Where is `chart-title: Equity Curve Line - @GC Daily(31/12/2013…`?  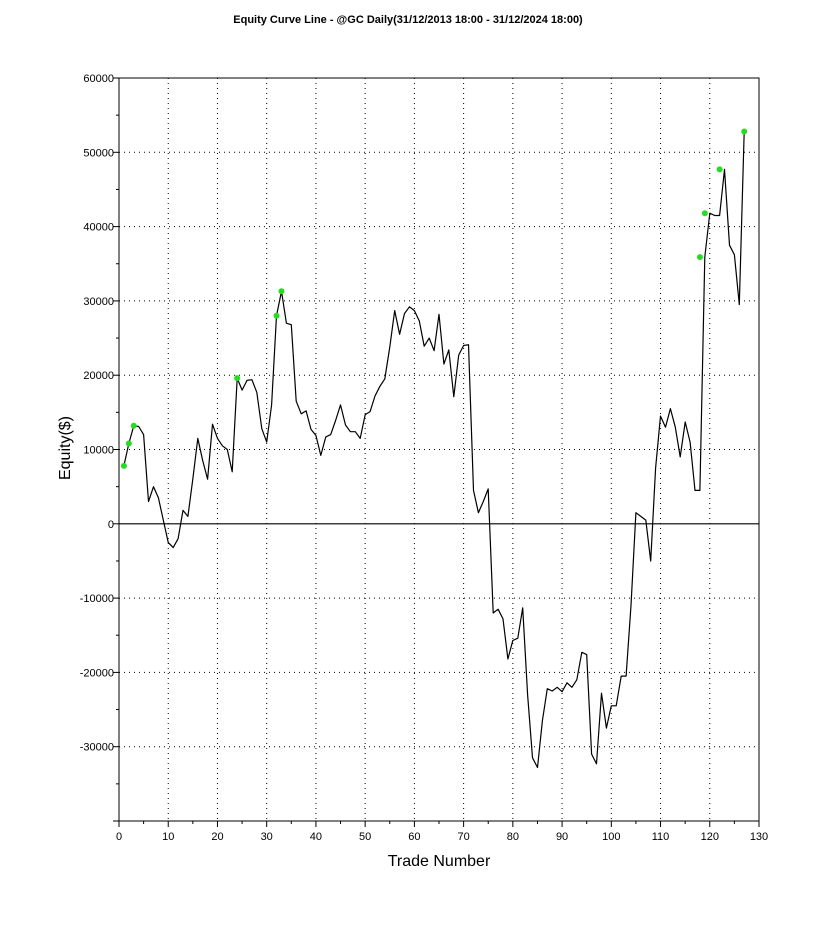
chart-title: Equity Curve Line - @GC Daily(31/12/2013… is located at coordinates (408, 20).